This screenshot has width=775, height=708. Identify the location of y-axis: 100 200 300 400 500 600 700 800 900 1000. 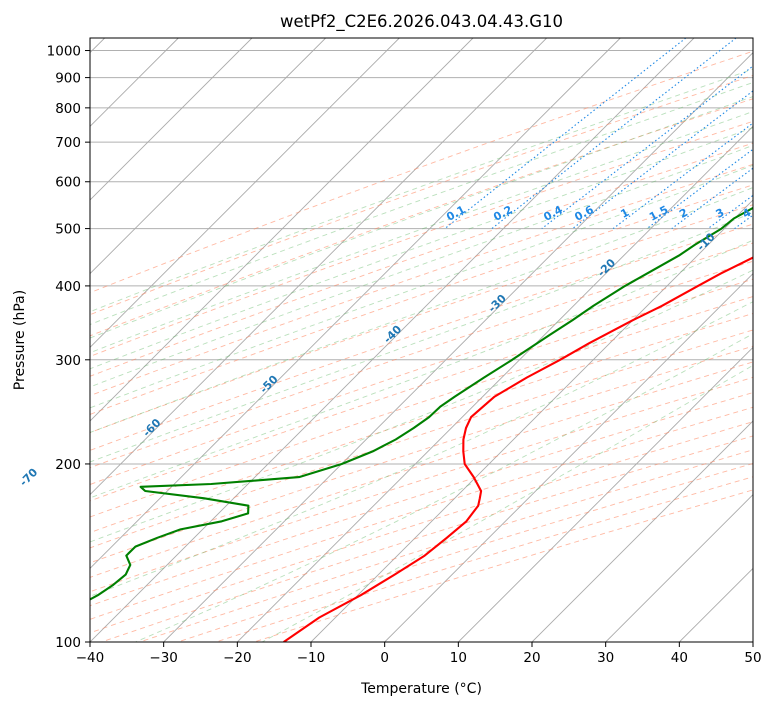
(68, 347).